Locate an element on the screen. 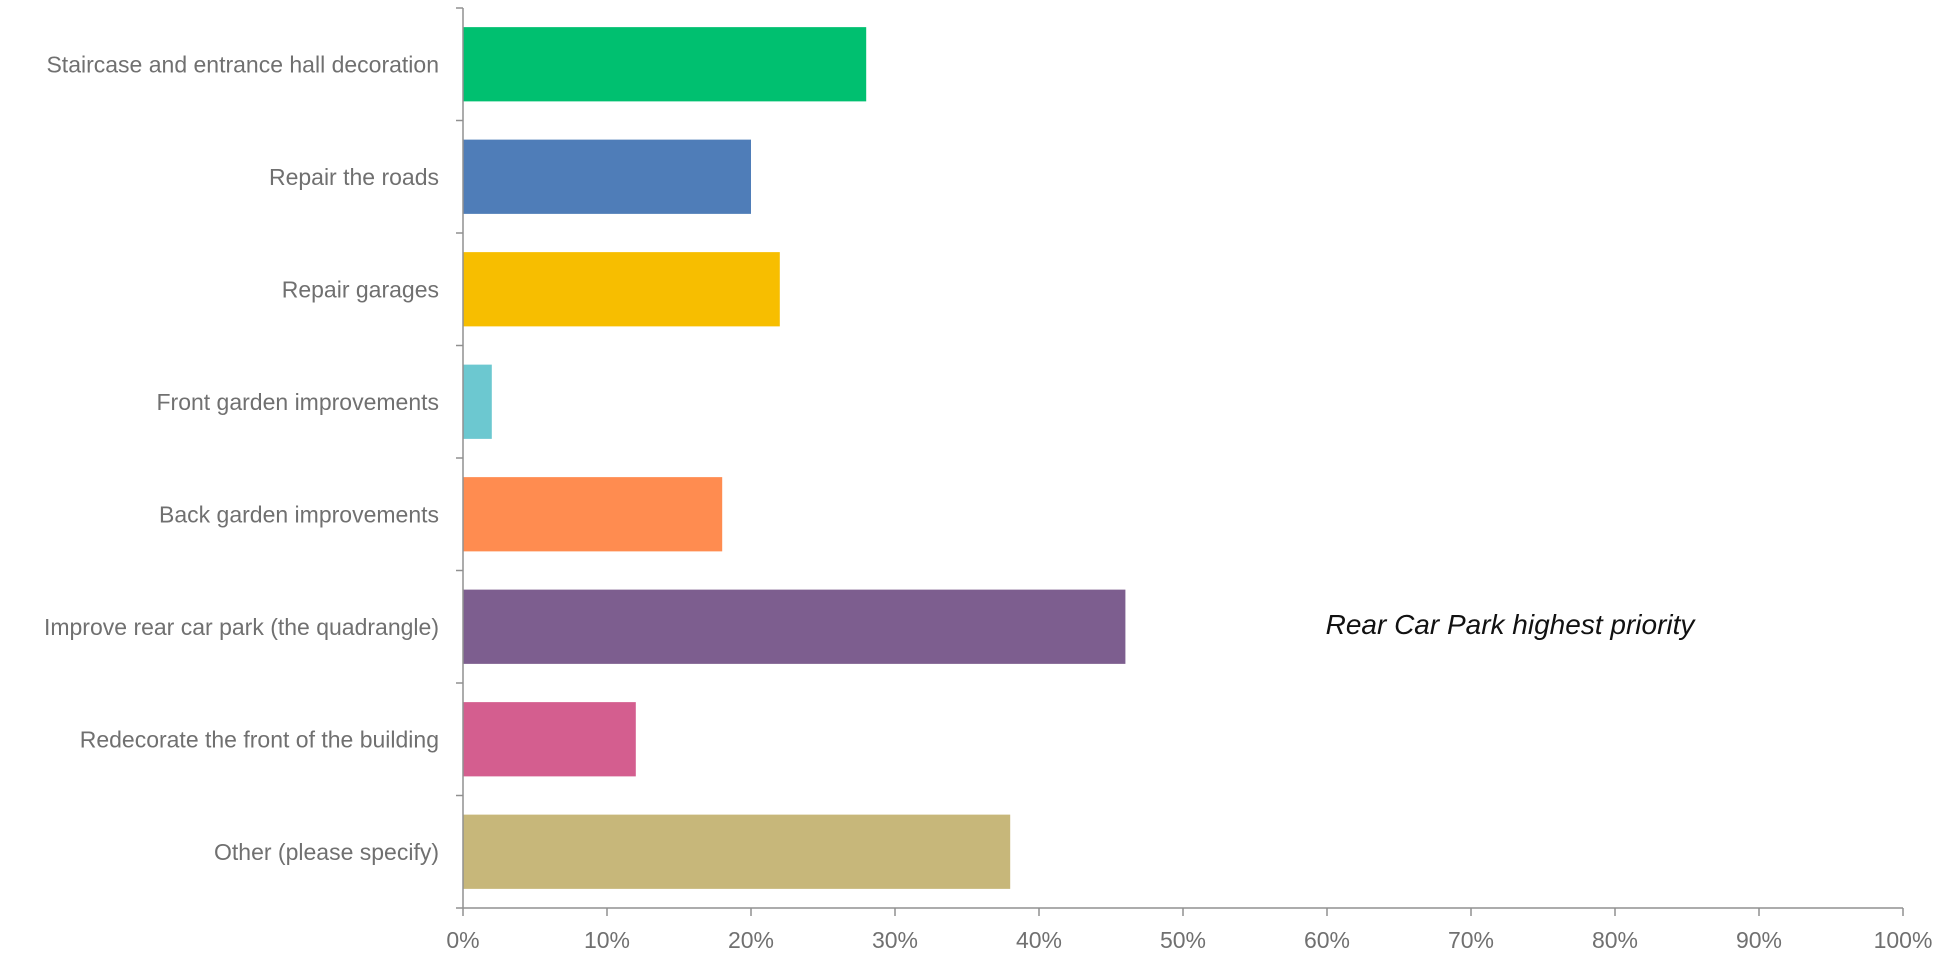 Image resolution: width=1944 pixels, height=963 pixels. chart-annotation: Rear Car Park highest priority is located at coordinates (1511, 624).